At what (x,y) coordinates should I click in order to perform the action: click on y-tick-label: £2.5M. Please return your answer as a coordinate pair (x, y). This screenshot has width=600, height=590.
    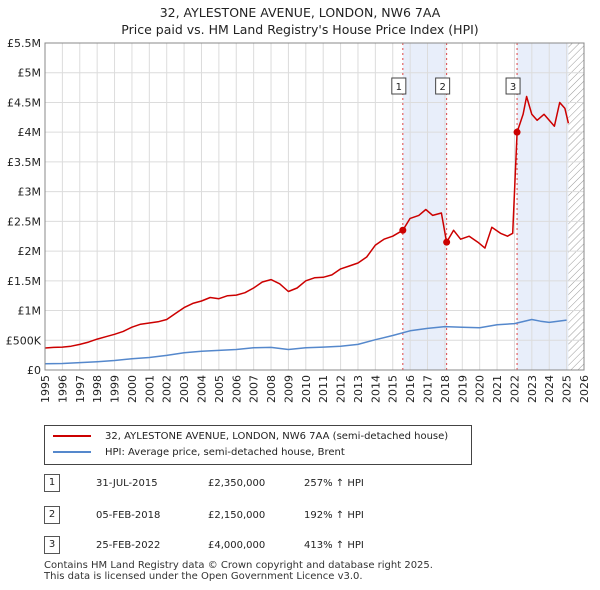
    Looking at the image, I should click on (24, 221).